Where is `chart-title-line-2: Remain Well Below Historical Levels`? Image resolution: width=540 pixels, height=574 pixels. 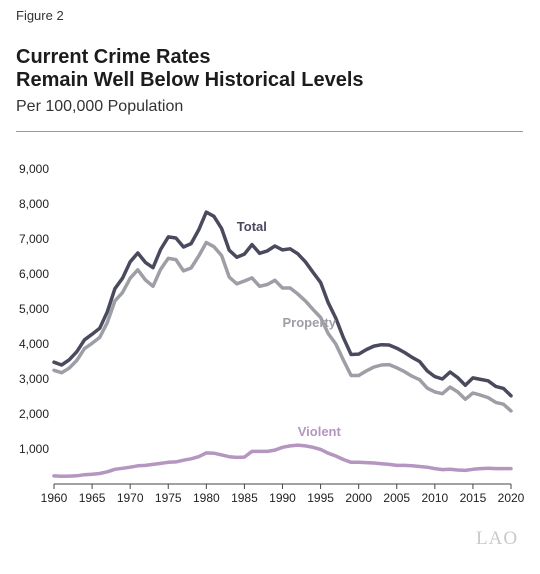 chart-title-line-2: Remain Well Below Historical Levels is located at coordinates (190, 80).